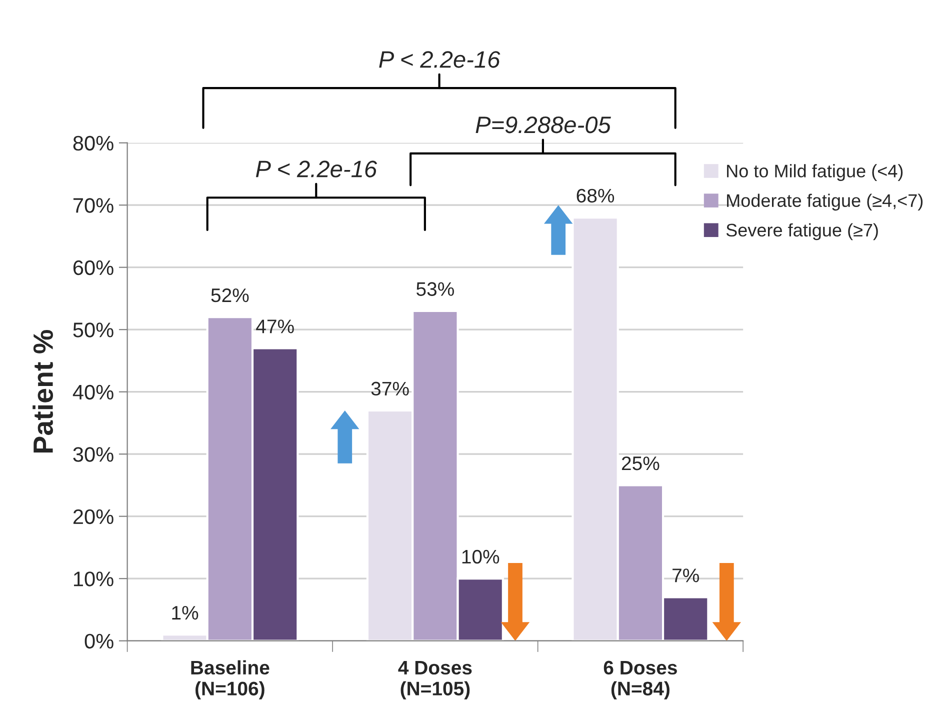 The image size is (943, 716). I want to click on legend-label: Severe fatigue (≥7), so click(802, 231).